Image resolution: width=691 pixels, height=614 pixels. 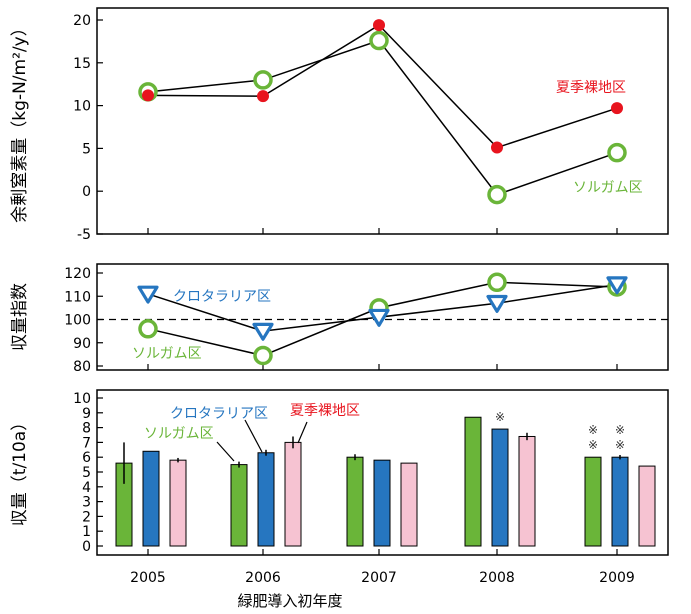 I want to click on x-axis-label: 緑肥導入初年度, so click(x=289, y=601).